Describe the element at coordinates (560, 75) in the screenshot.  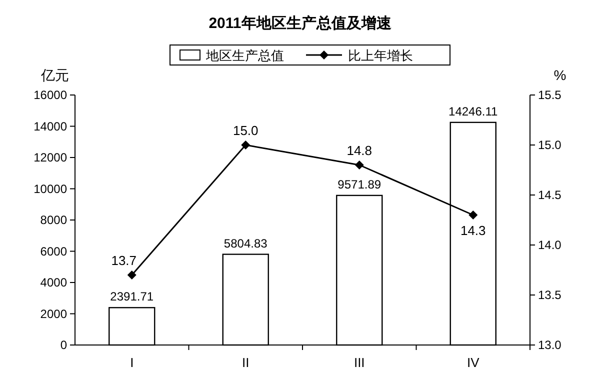
I see `y2-axis-title: %` at that location.